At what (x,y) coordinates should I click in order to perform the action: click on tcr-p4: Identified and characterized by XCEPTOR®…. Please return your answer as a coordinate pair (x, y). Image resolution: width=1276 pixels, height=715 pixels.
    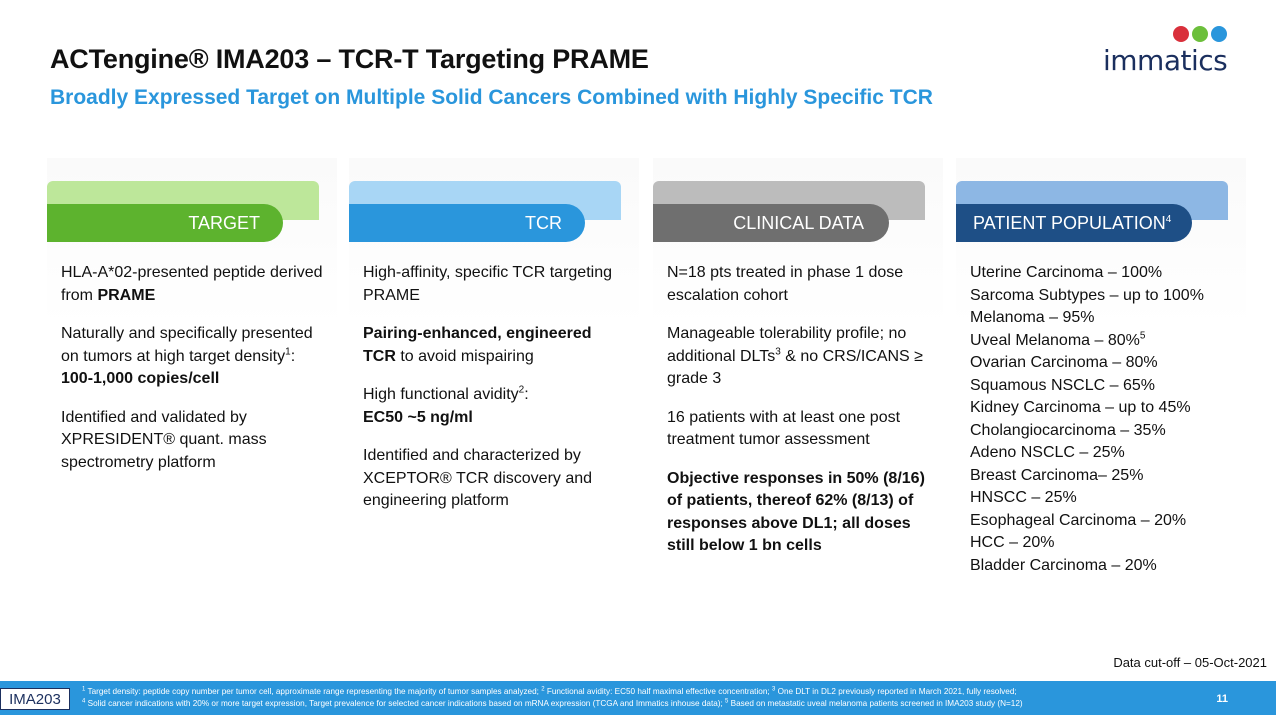
    Looking at the image, I should click on (478, 478).